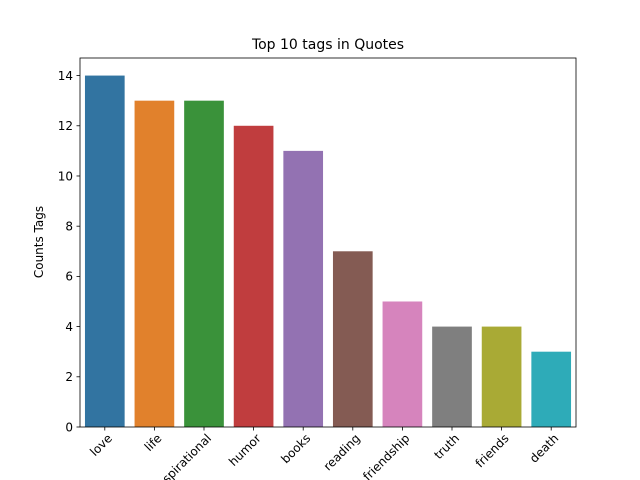 Image resolution: width=640 pixels, height=480 pixels. I want to click on x-tick-label: love, so click(101, 445).